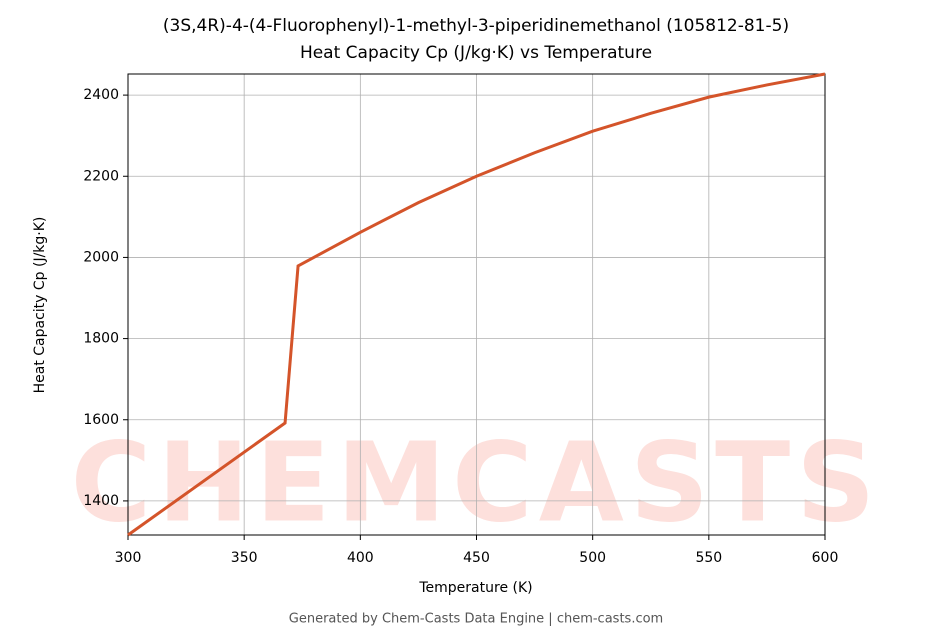 The image size is (952, 644). What do you see at coordinates (101, 257) in the screenshot?
I see `y-tick-label: 2000` at bounding box center [101, 257].